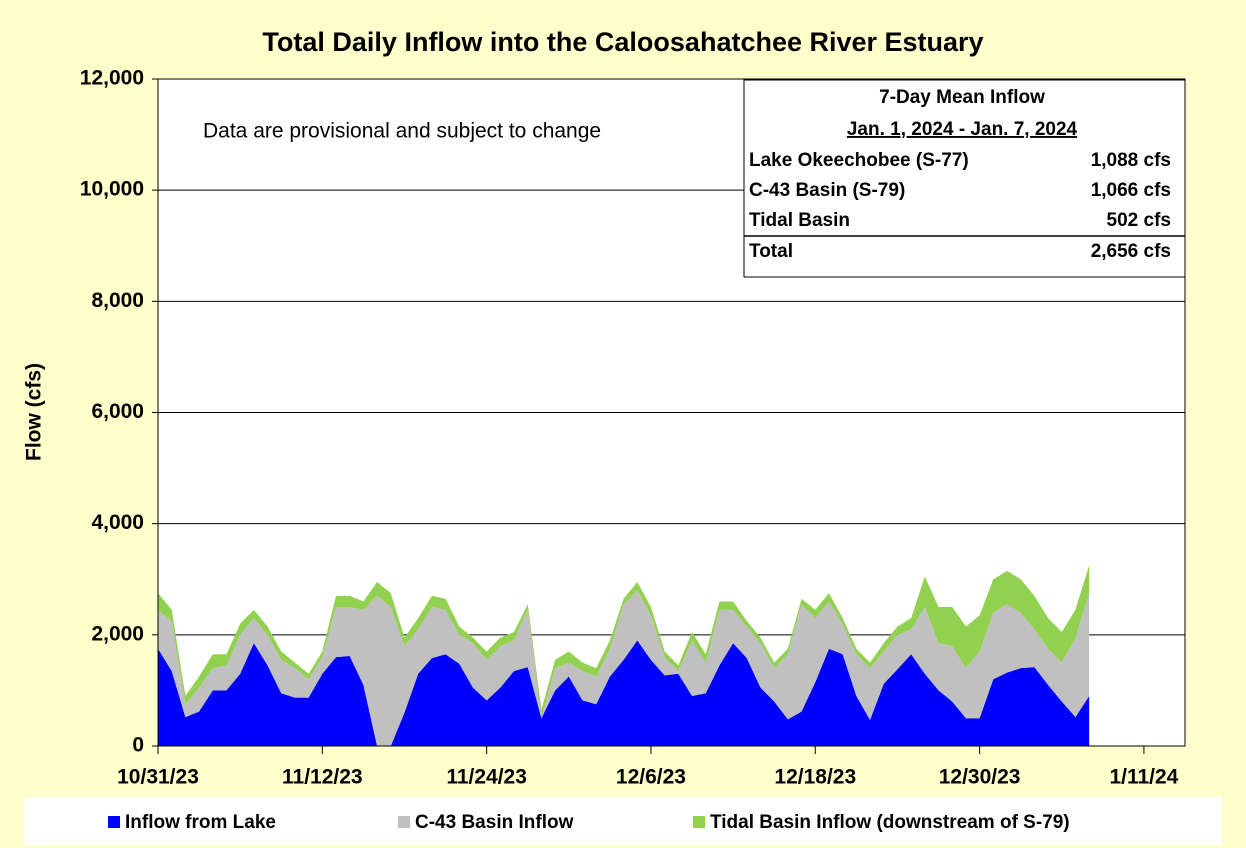  Describe the element at coordinates (962, 97) in the screenshot. I see `summary-title: 7-Day Mean Inflow` at that location.